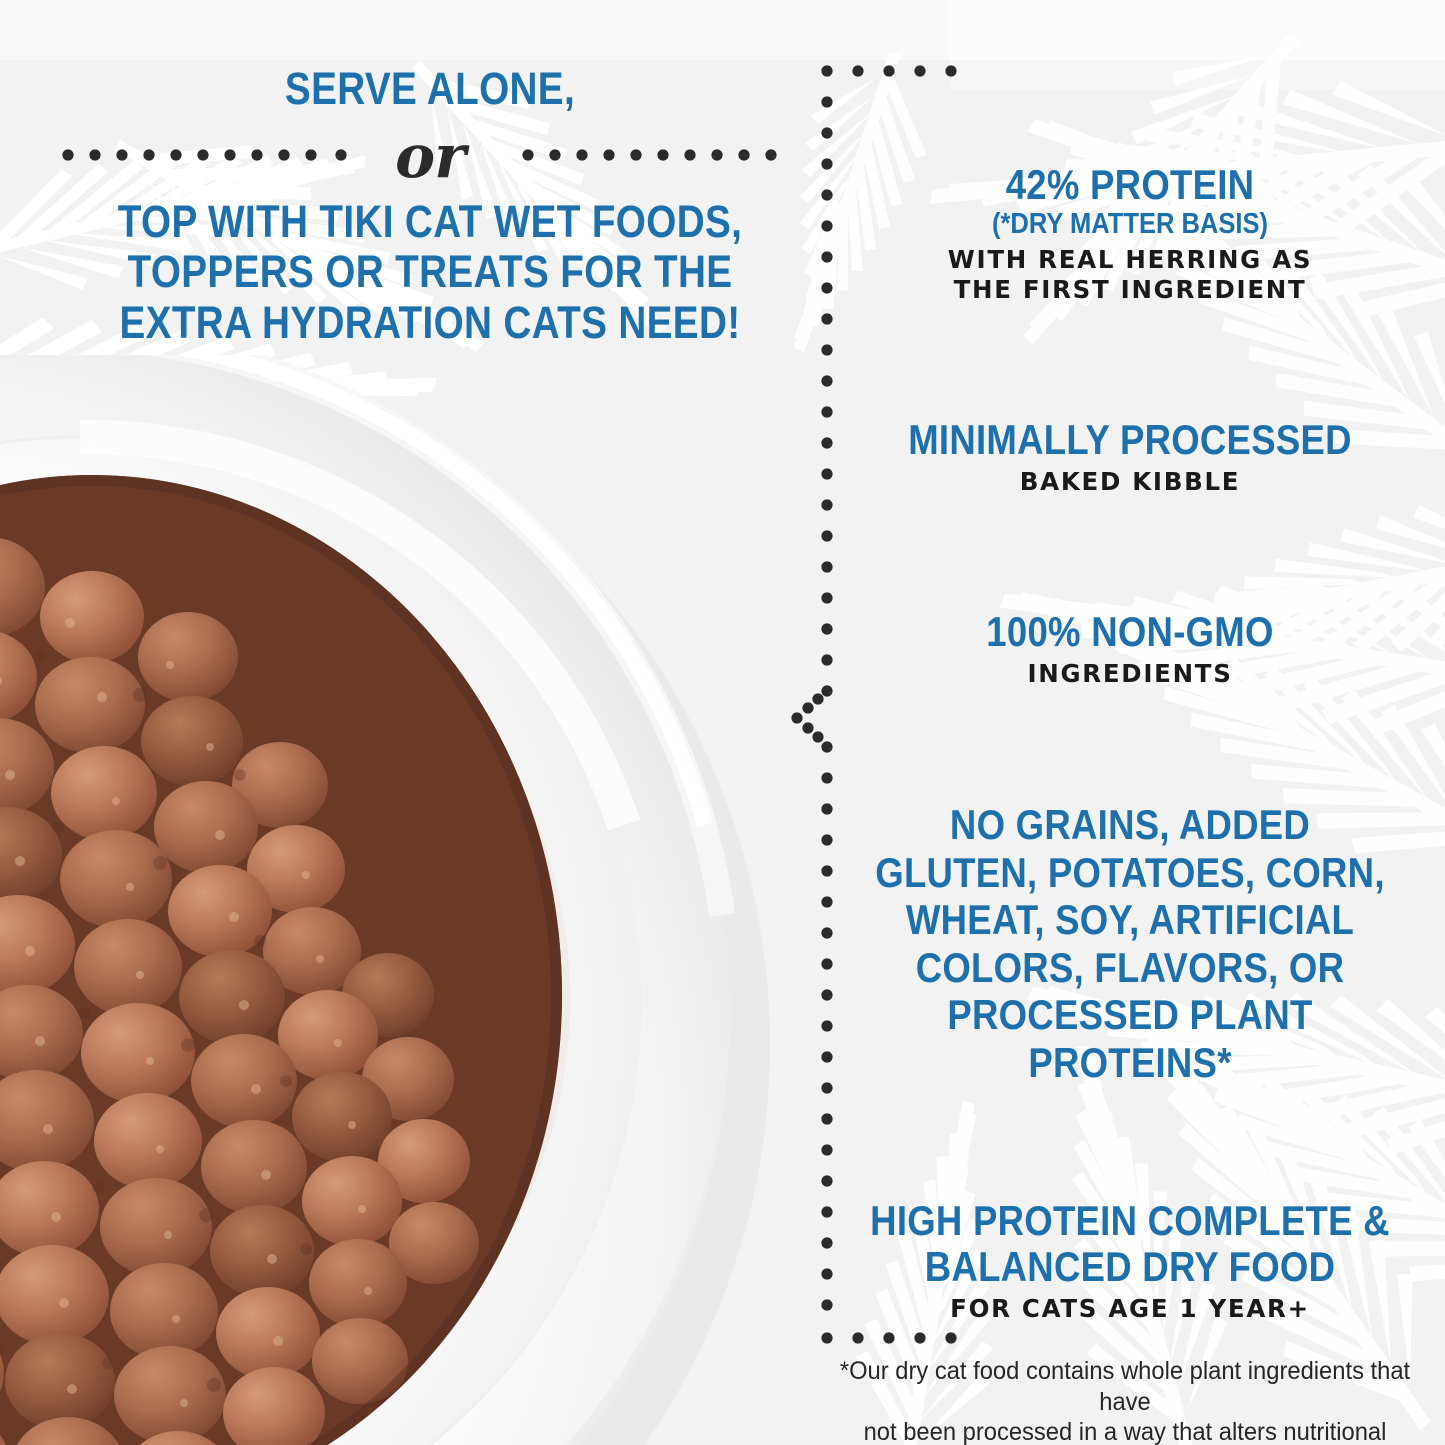  I want to click on feature-non-gmo-detail: INGREDIENTS, so click(1130, 674).